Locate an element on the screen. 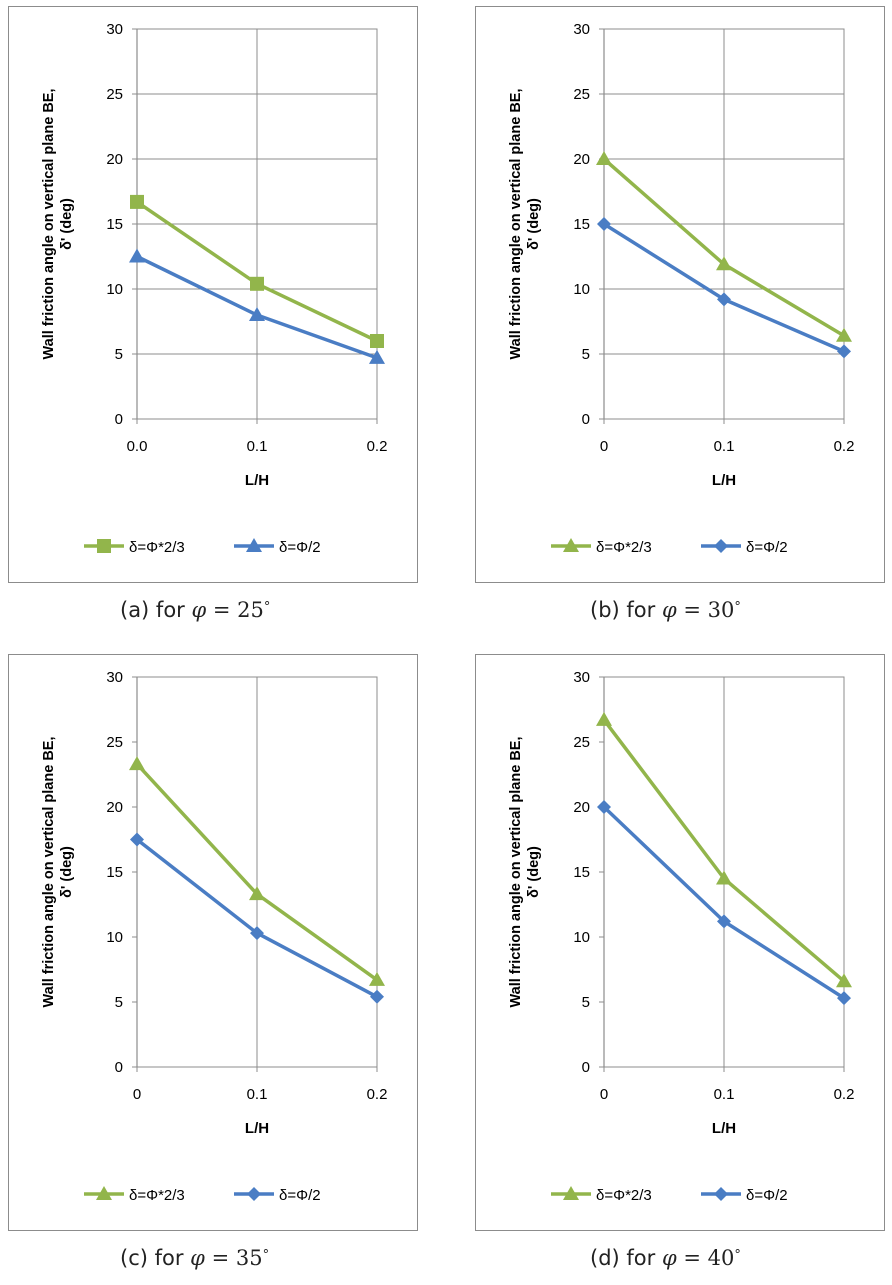 The height and width of the screenshot is (1285, 892). y-axis-title-line2-d: δ' (deg) is located at coordinates (534, 872).